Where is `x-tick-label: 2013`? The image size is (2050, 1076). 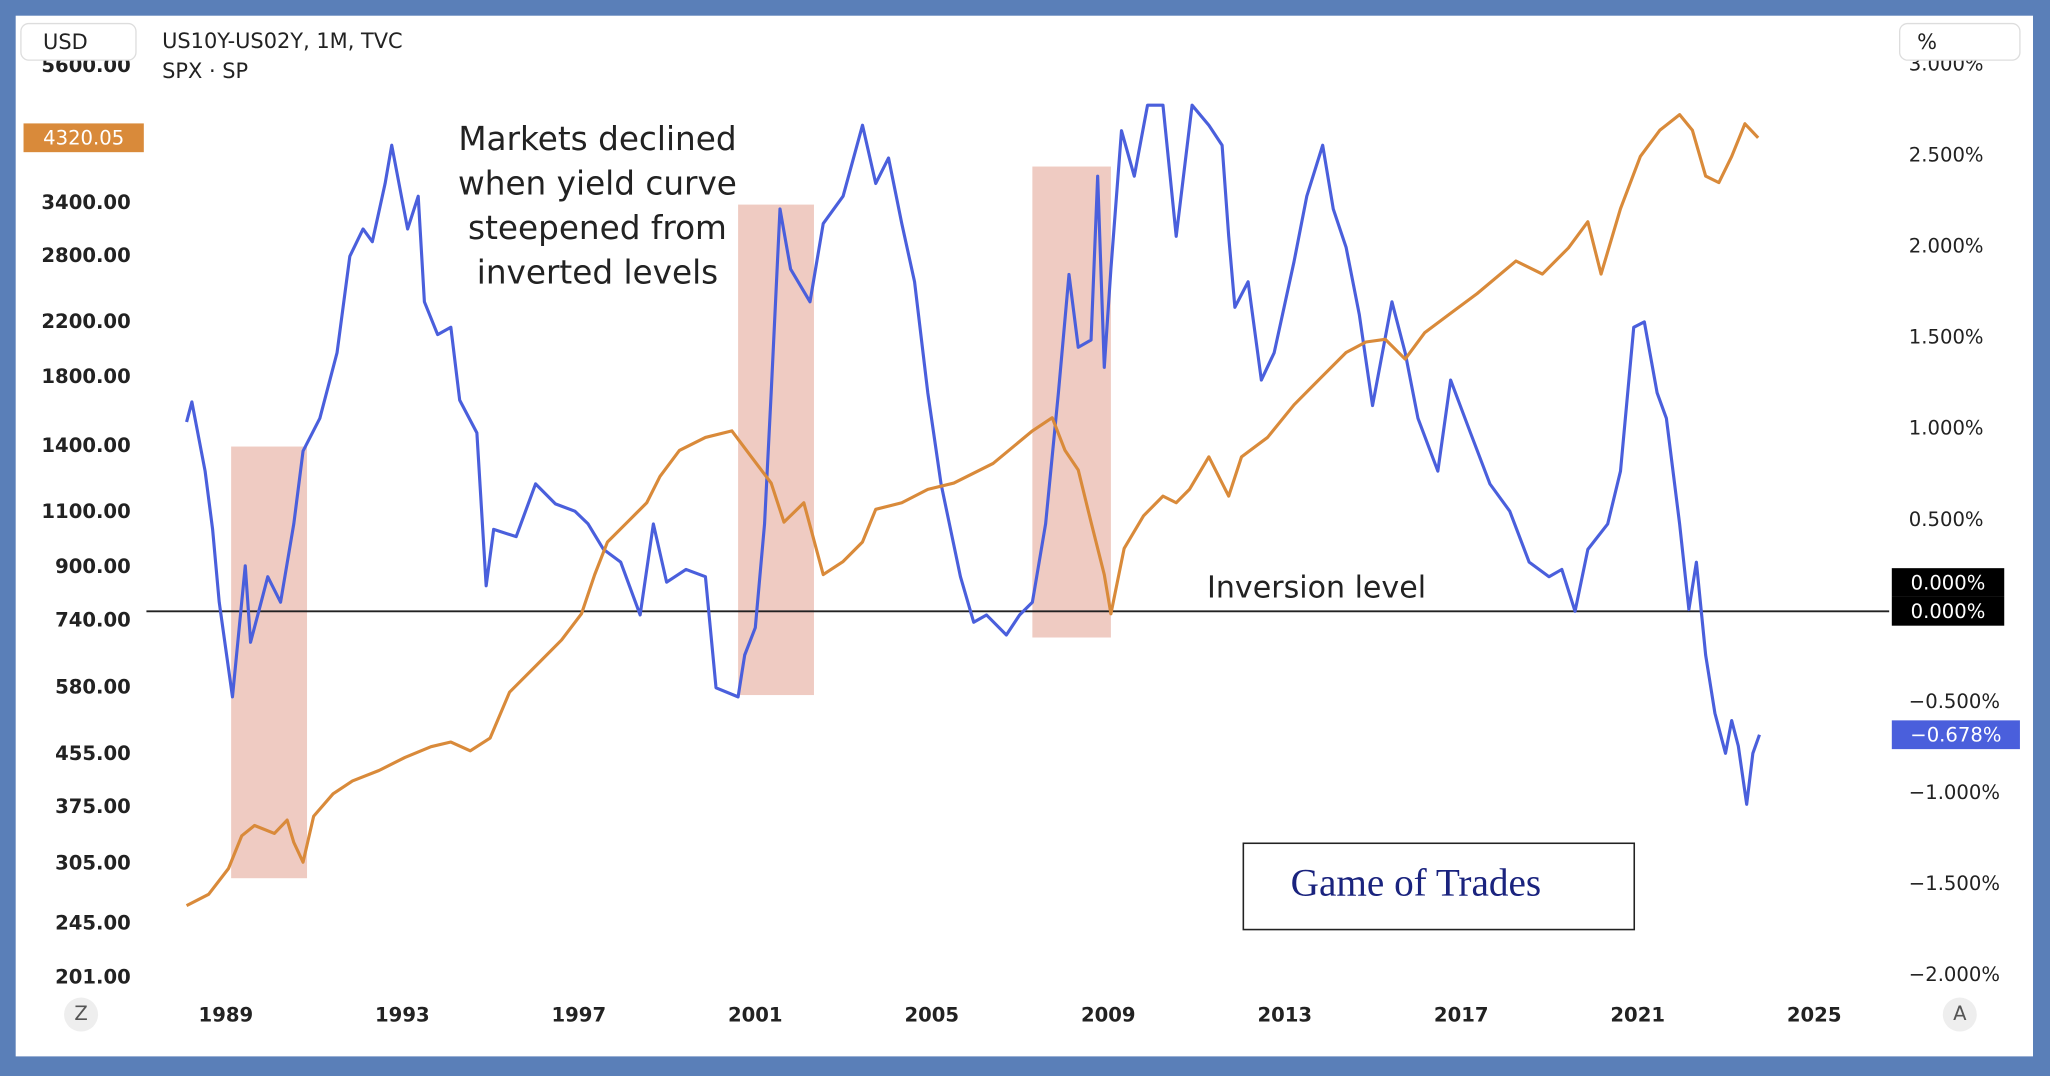 x-tick-label: 2013 is located at coordinates (1284, 1014).